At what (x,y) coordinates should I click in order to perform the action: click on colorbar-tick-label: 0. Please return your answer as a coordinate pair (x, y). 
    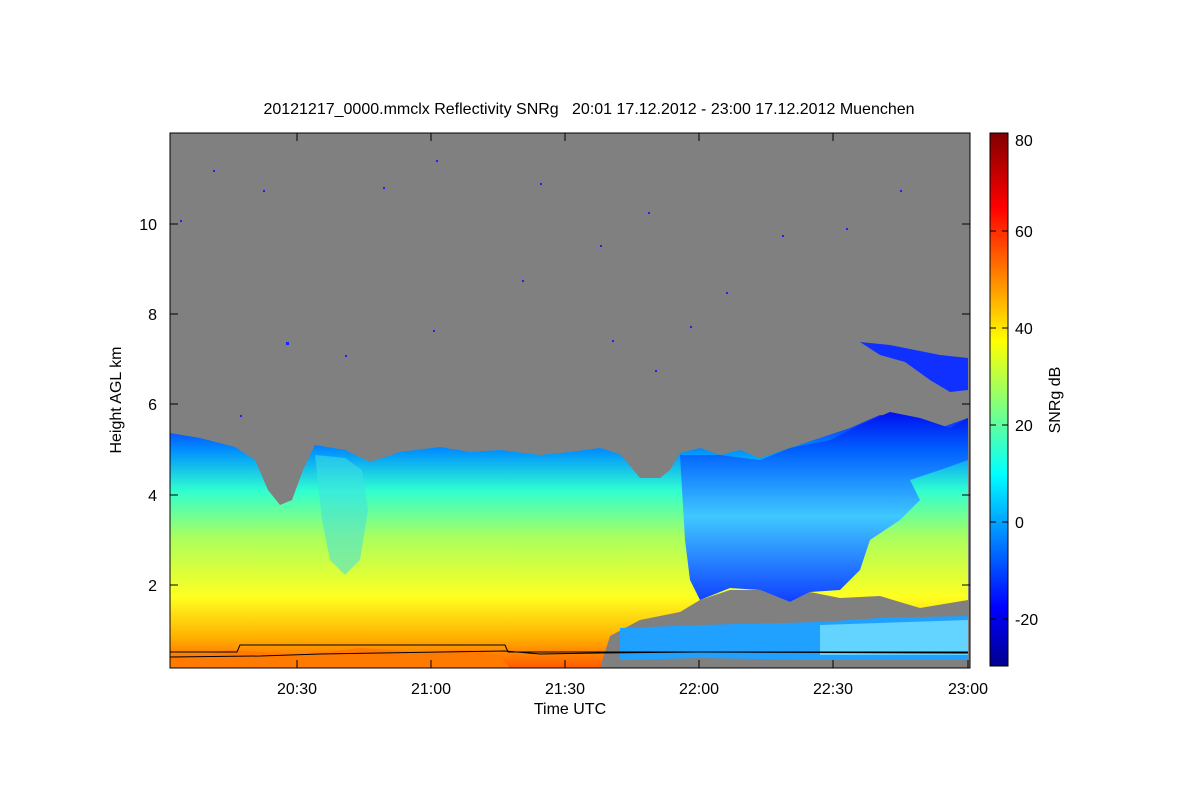
    Looking at the image, I should click on (1019, 523).